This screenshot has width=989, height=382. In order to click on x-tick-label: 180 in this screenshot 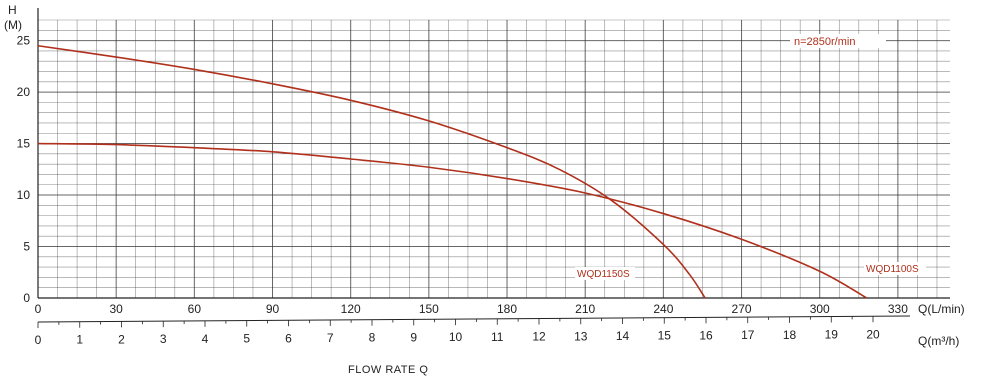, I will do `click(507, 309)`.